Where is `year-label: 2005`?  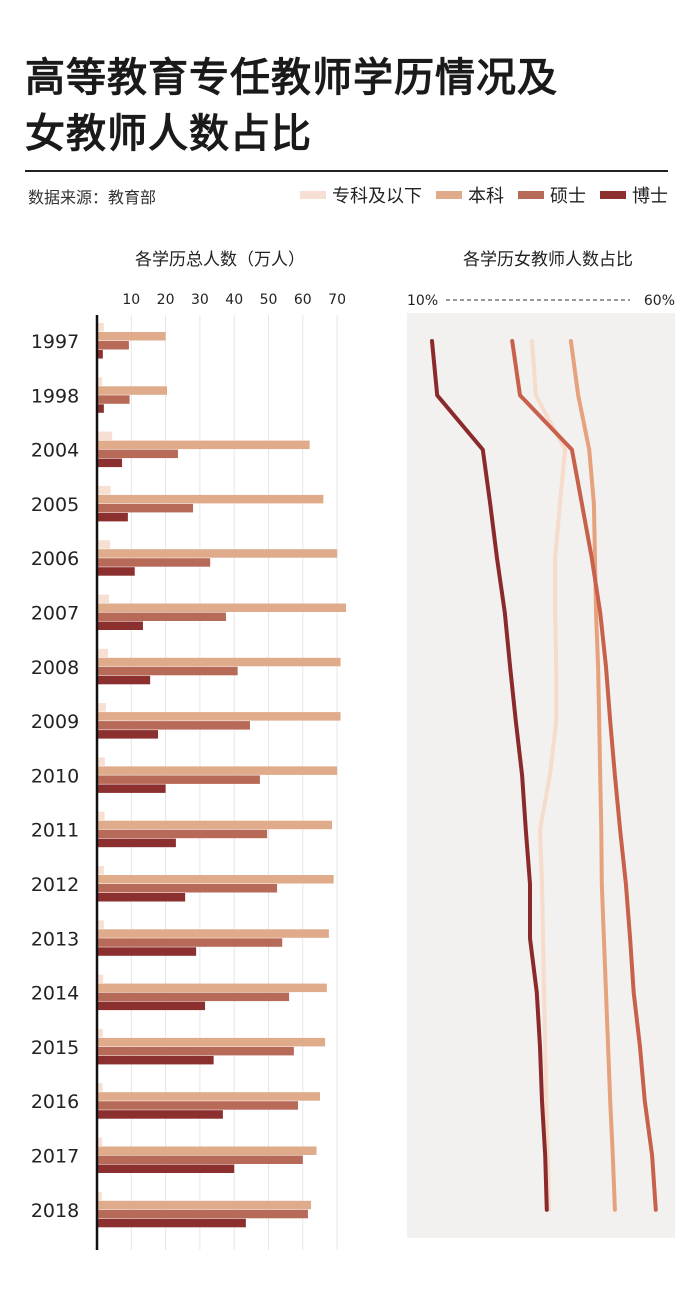
year-label: 2005 is located at coordinates (55, 505).